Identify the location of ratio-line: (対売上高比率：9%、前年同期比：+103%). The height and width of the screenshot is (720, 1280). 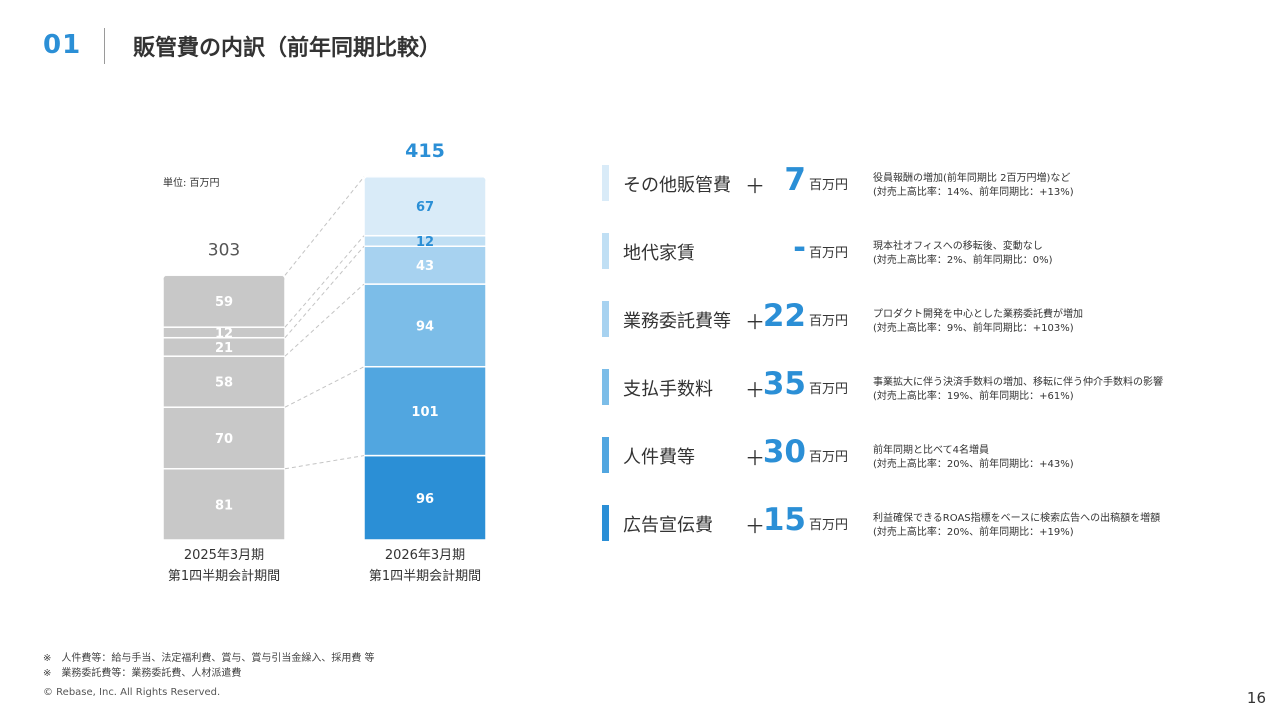
(973, 328).